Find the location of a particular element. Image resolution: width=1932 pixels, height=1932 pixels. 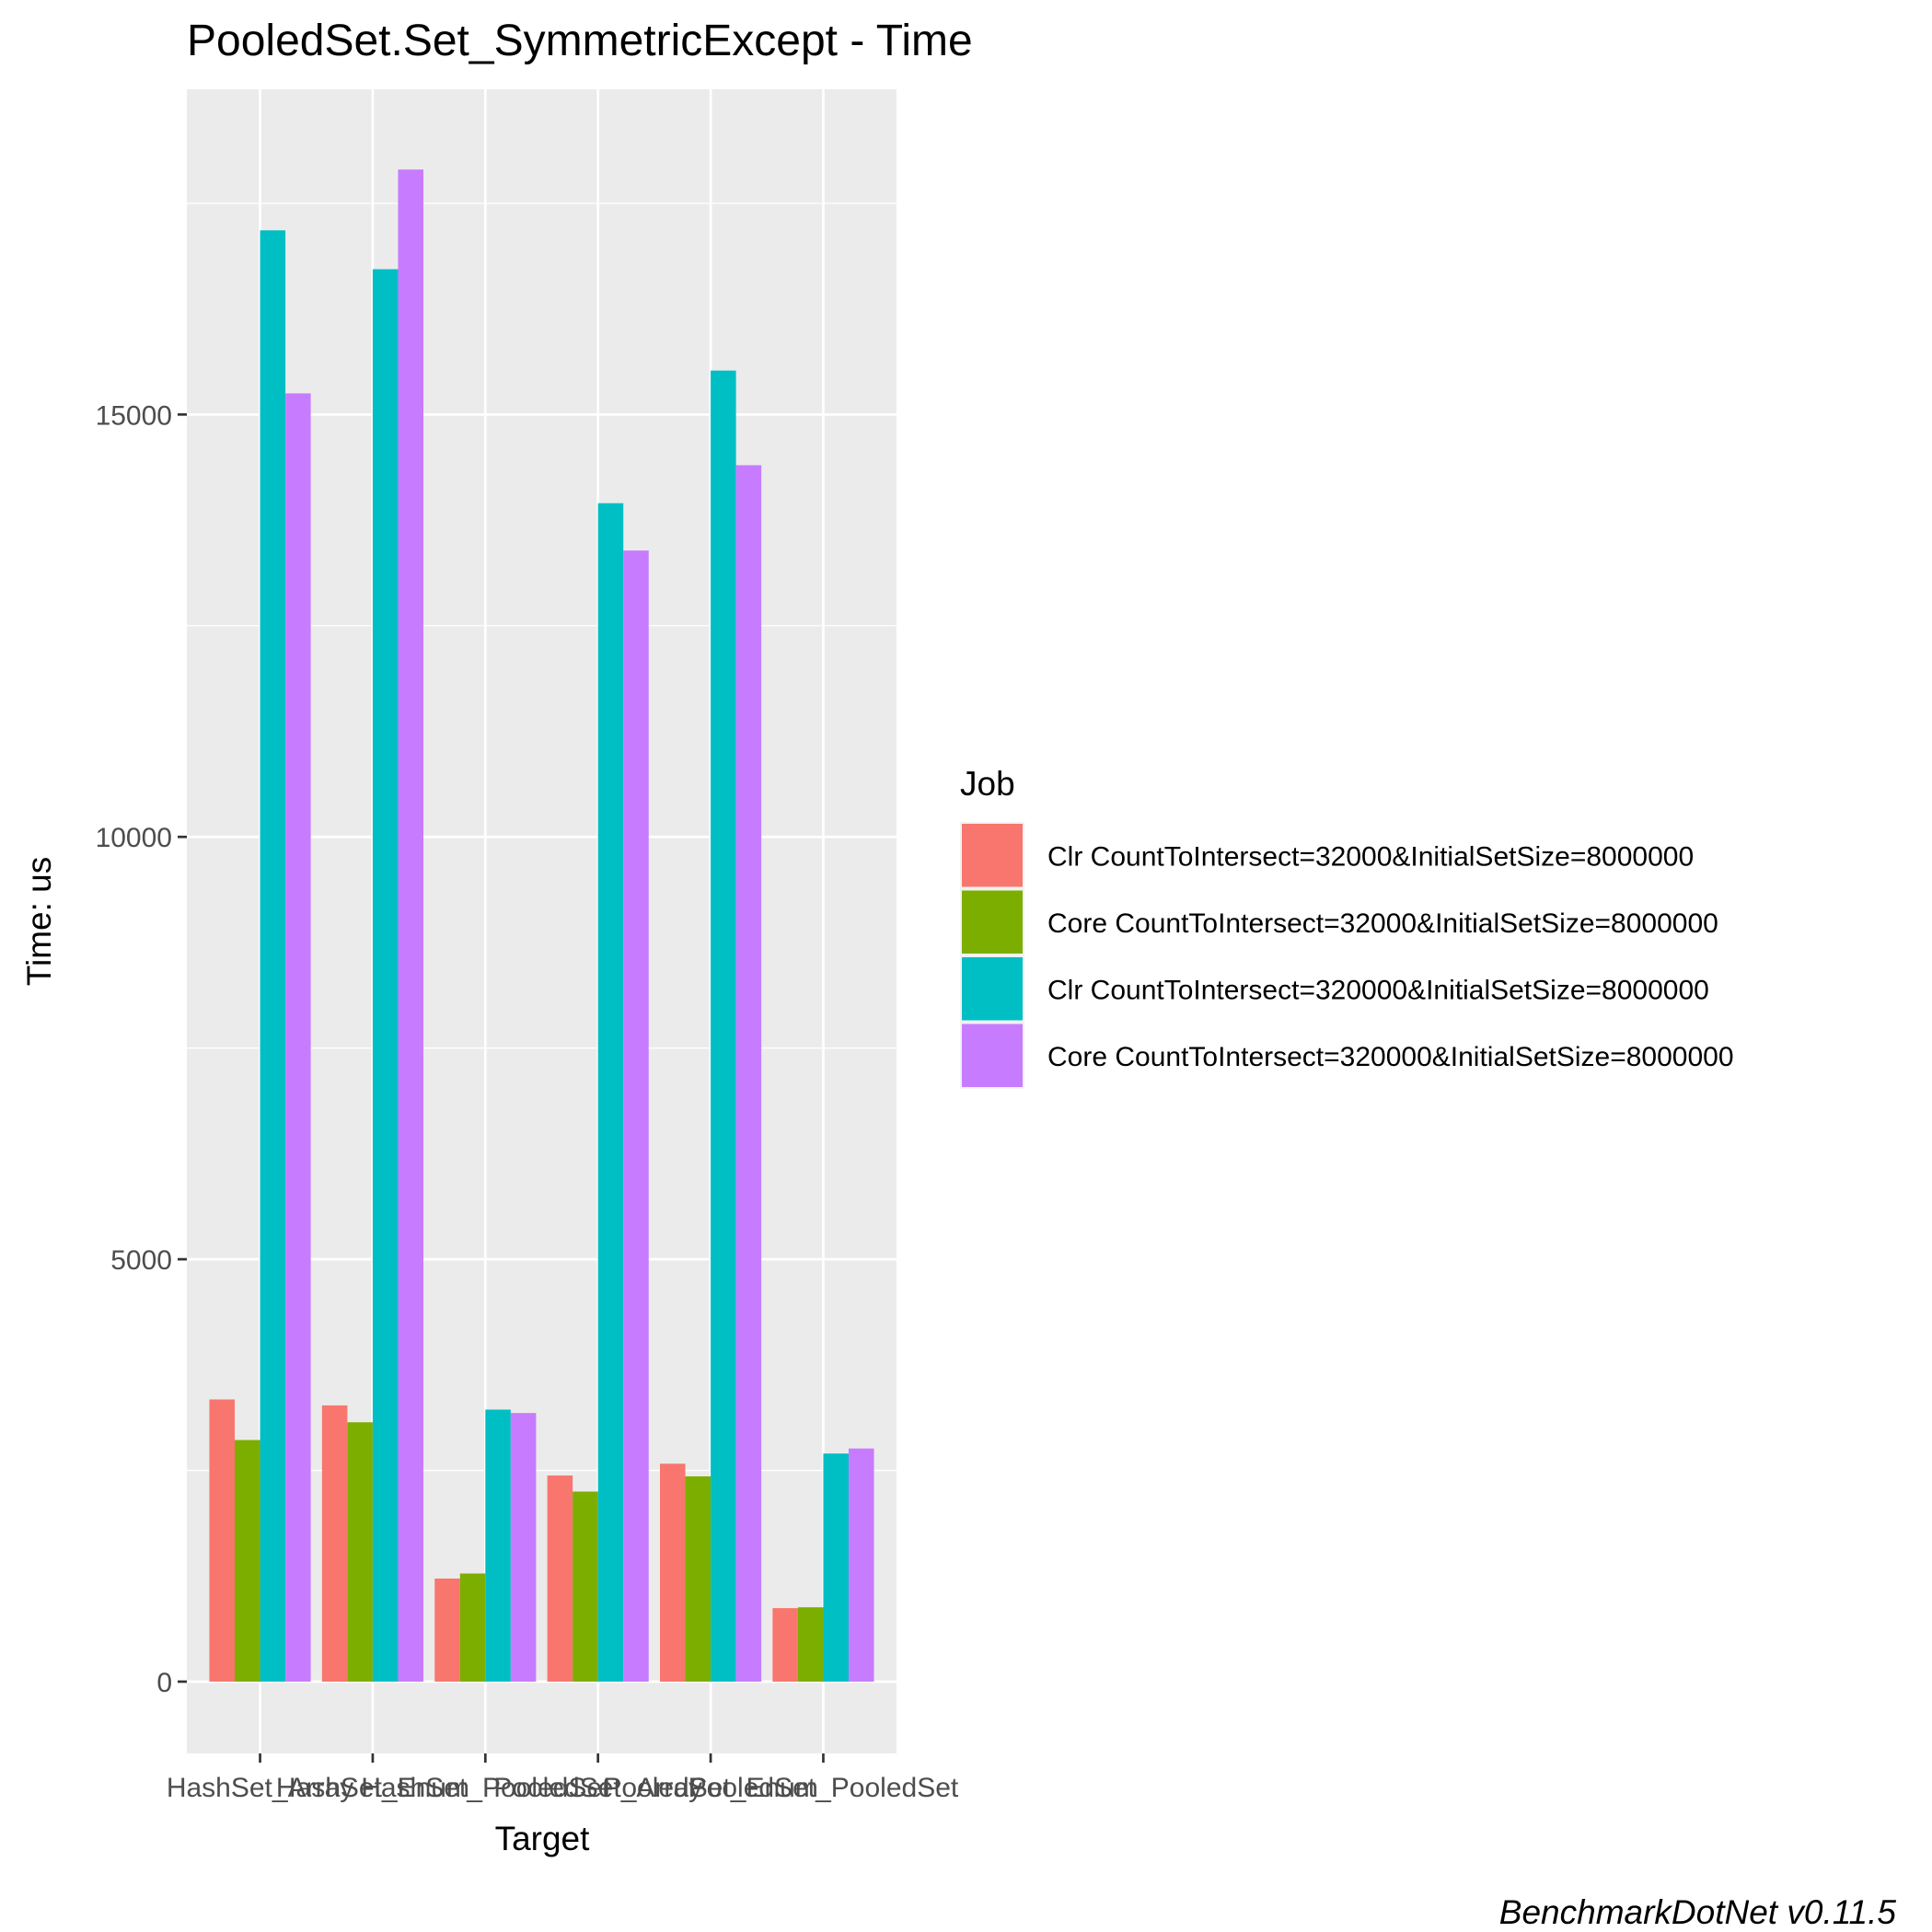

legend-title: Job is located at coordinates (987, 784).